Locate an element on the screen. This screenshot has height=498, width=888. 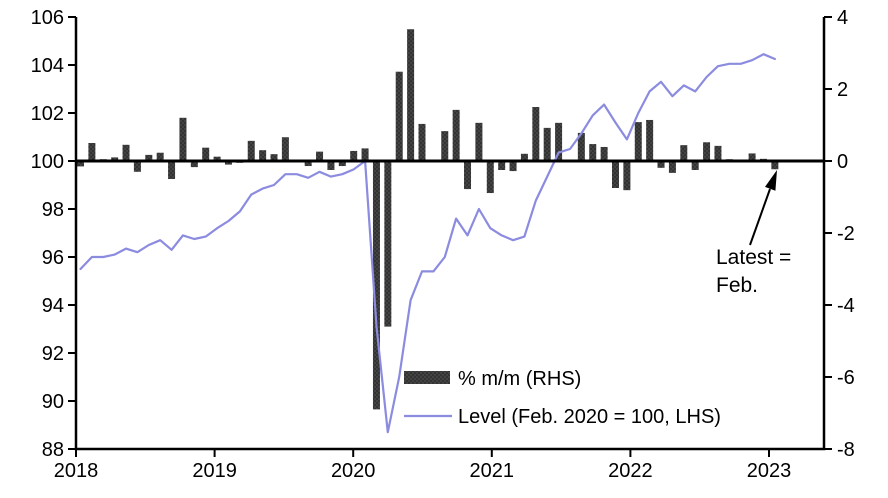
annotation-latest: Latest = Feb. is located at coordinates (753, 233).